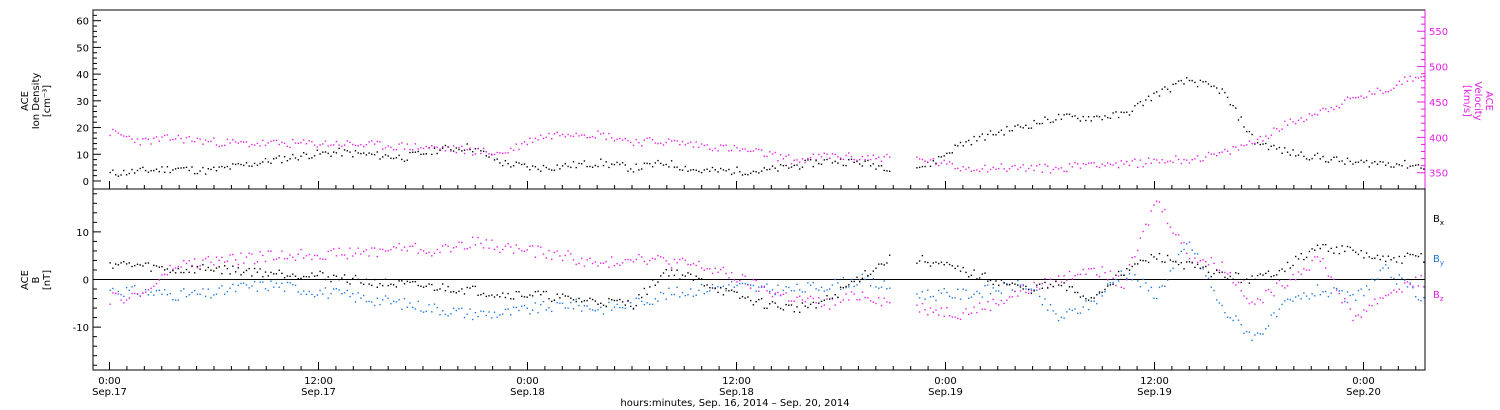 The image size is (1500, 410). Describe the element at coordinates (945, 392) in the screenshot. I see `date-tick-label: Sep.19` at that location.